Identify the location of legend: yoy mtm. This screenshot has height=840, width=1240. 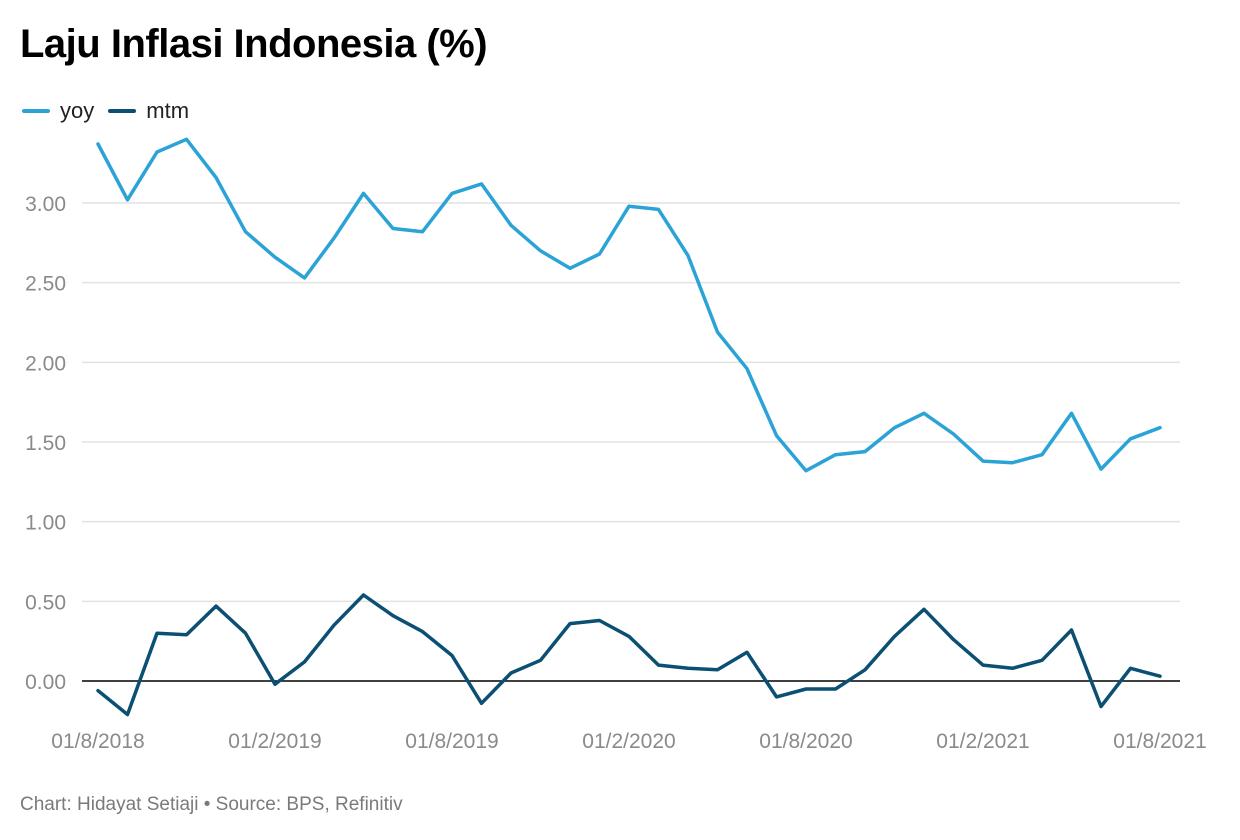
(112, 111).